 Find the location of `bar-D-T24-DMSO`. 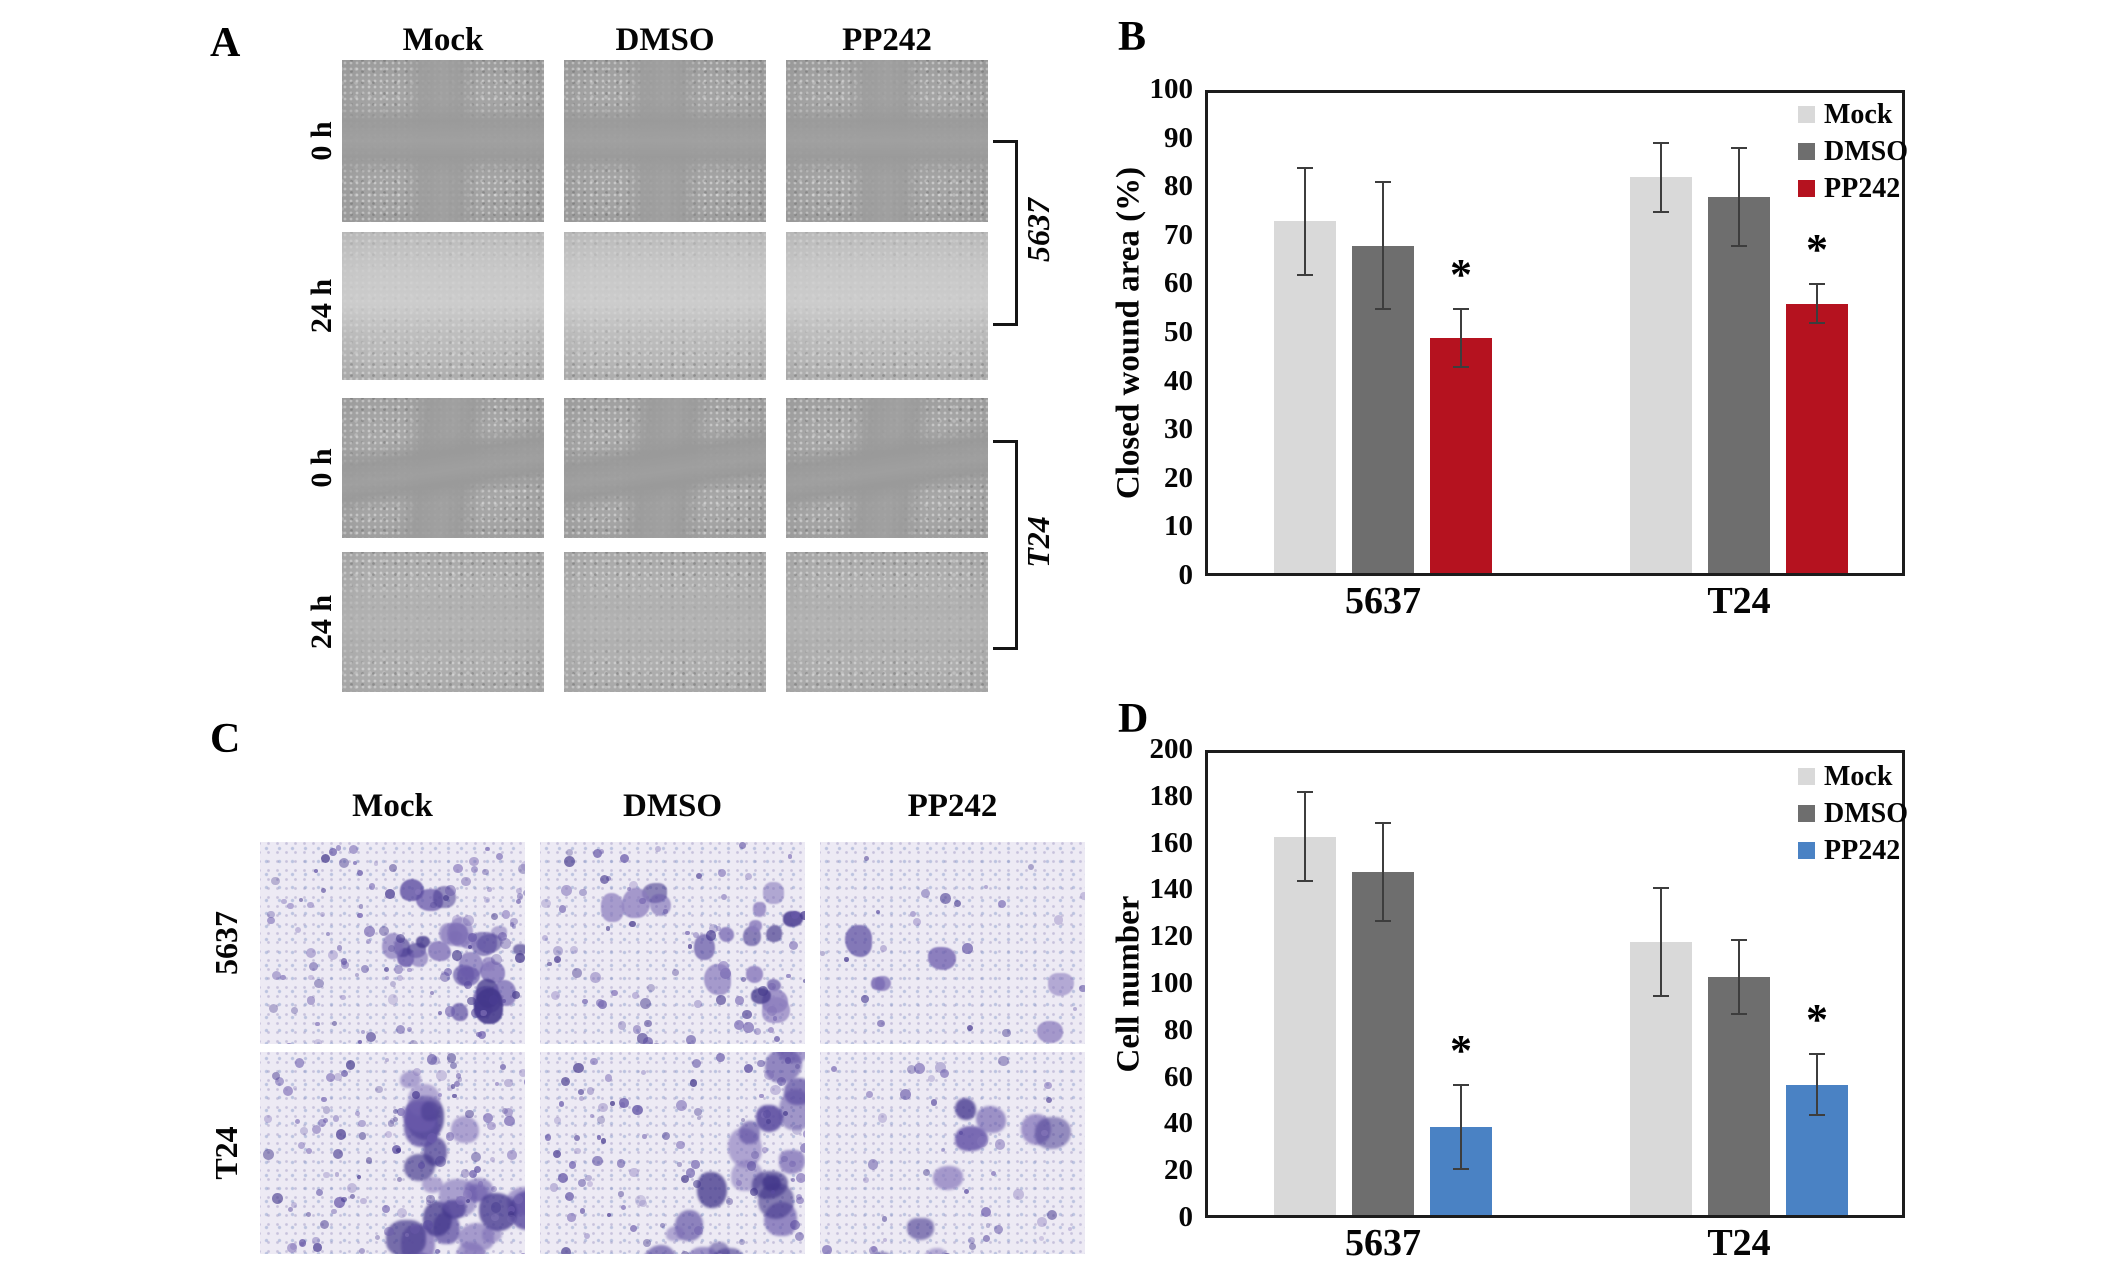

bar-D-T24-DMSO is located at coordinates (1739, 1097).